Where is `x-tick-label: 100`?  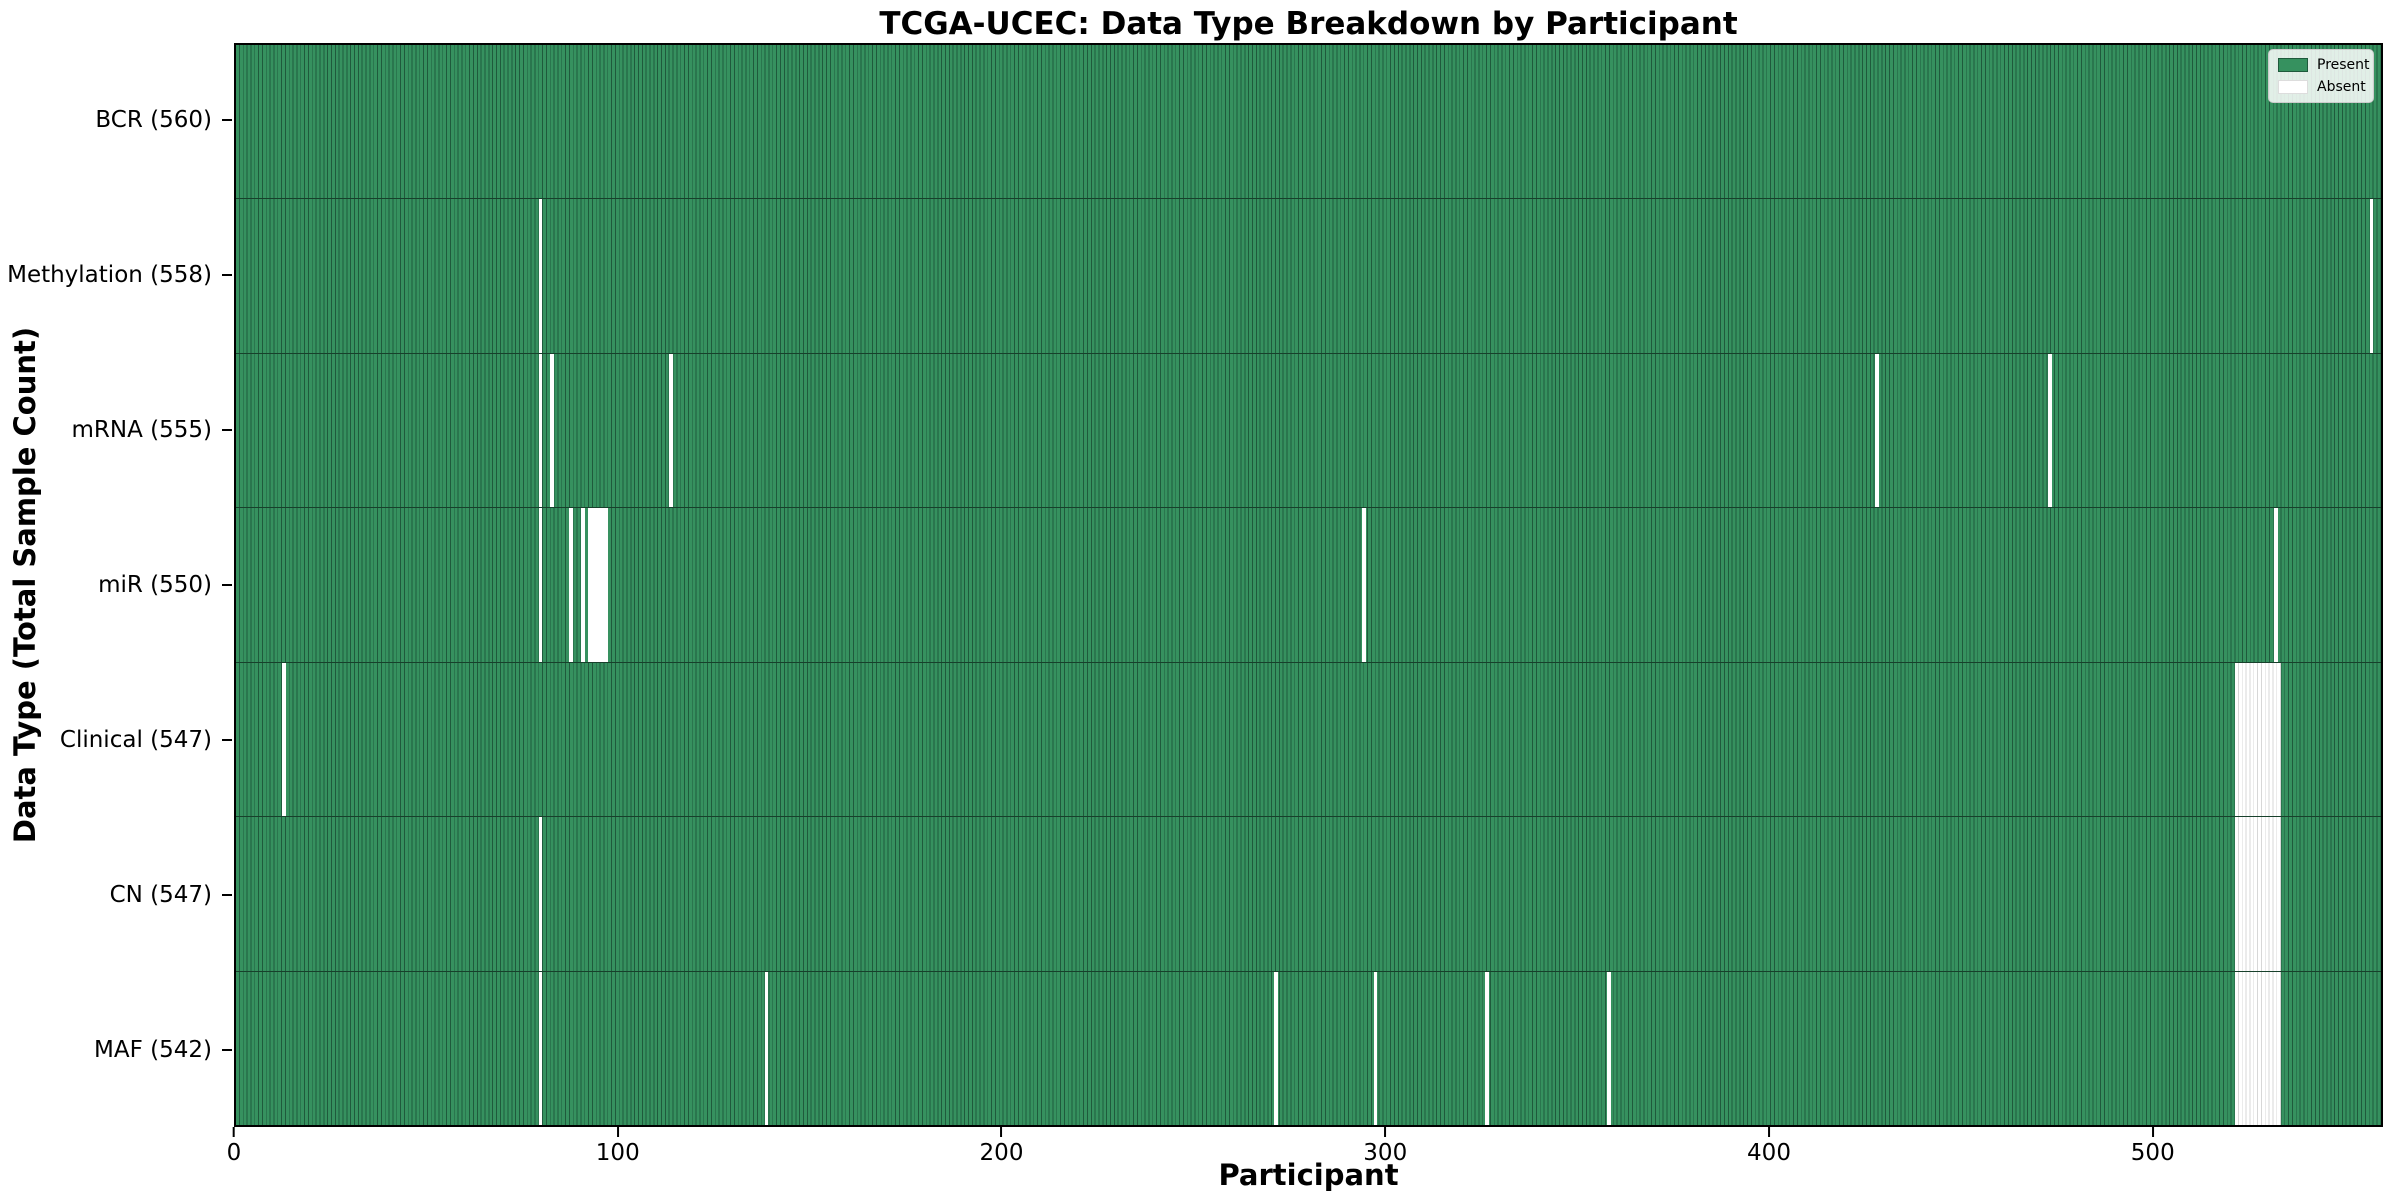
x-tick-label: 100 is located at coordinates (617, 1153).